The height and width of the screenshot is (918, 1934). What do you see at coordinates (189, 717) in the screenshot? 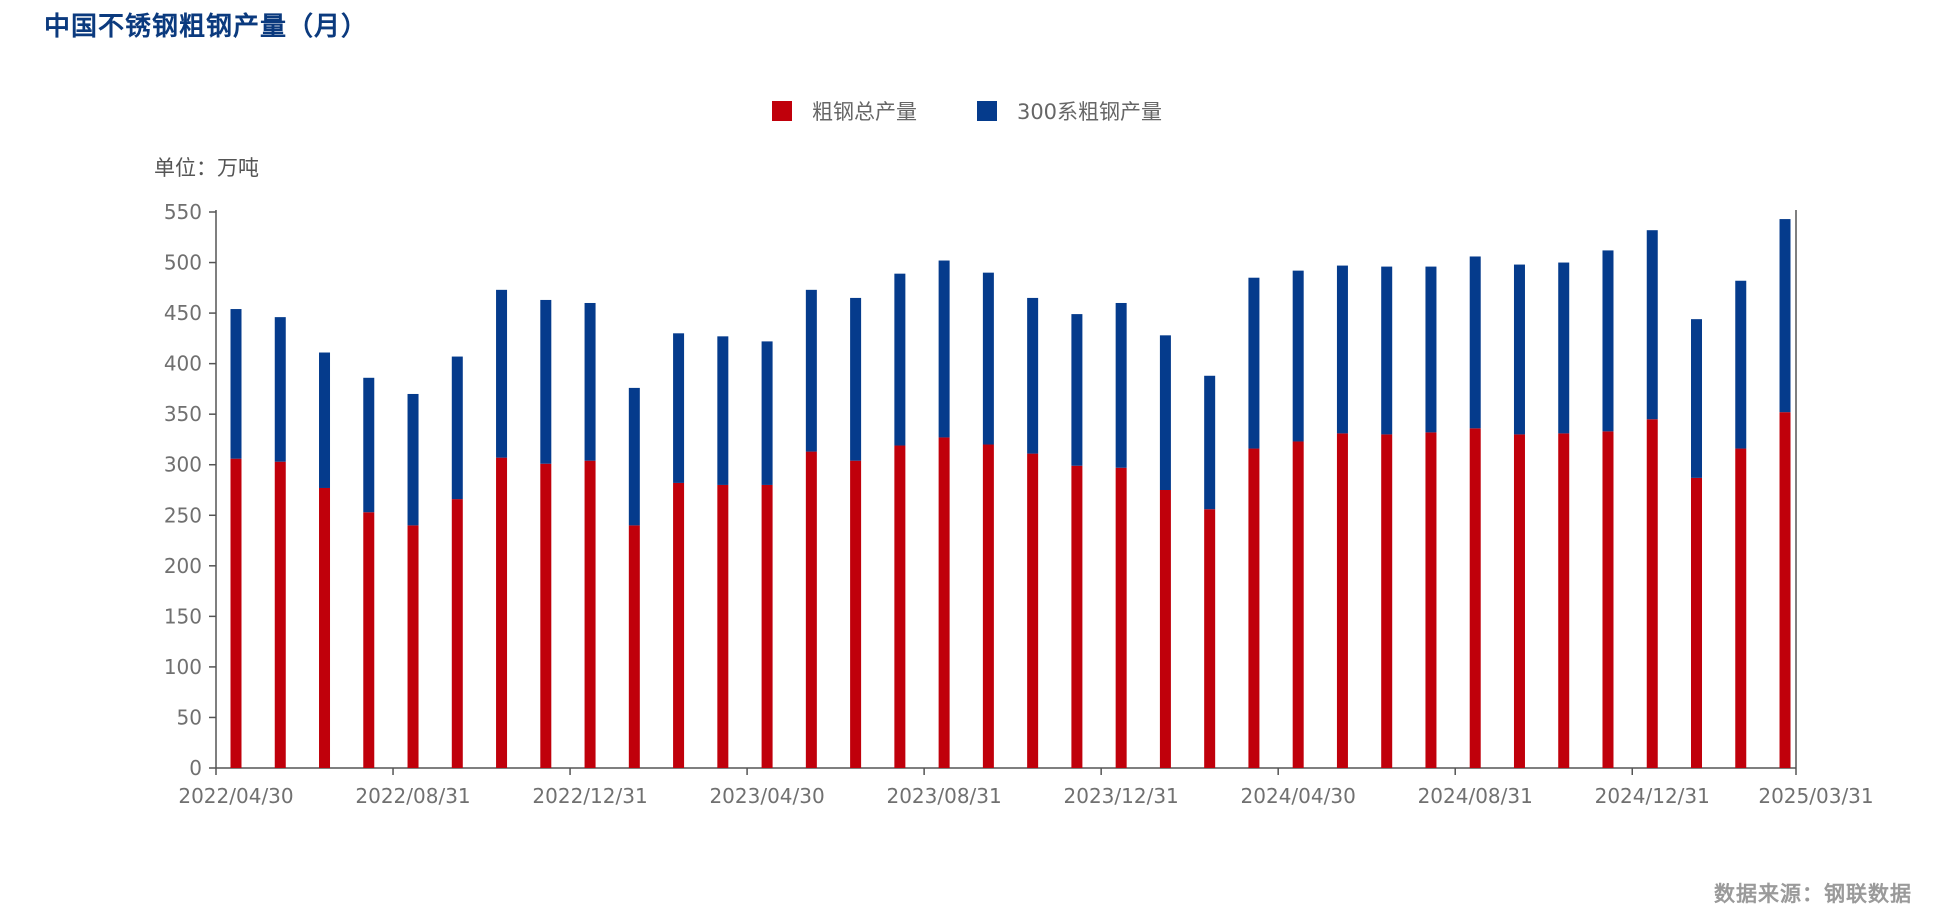
I see `y-tick-label: 50` at bounding box center [189, 717].